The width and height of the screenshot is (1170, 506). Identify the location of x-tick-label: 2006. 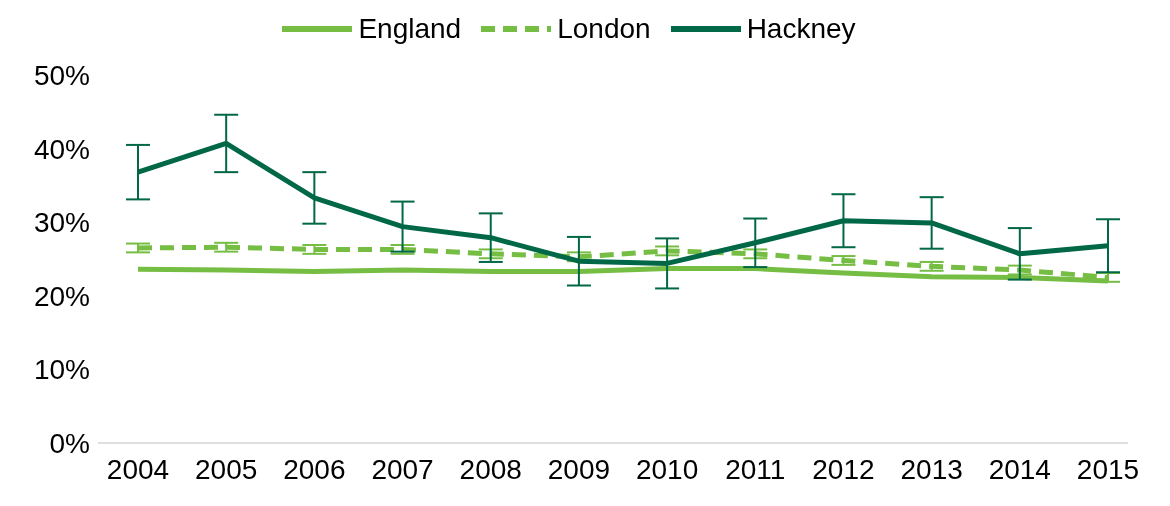
(314, 469).